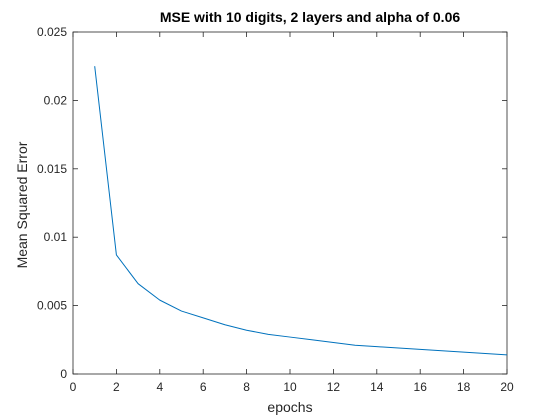  Describe the element at coordinates (116, 387) in the screenshot. I see `x-tick-label: 2` at that location.